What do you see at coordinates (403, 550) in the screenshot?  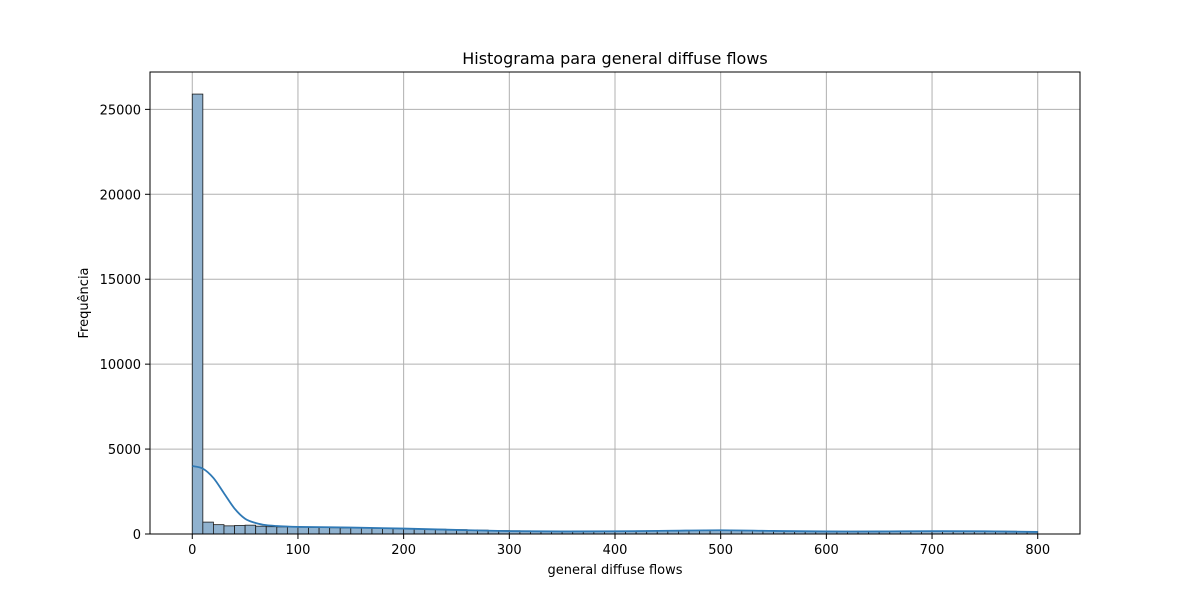 I see `x-tick-label: 200` at bounding box center [403, 550].